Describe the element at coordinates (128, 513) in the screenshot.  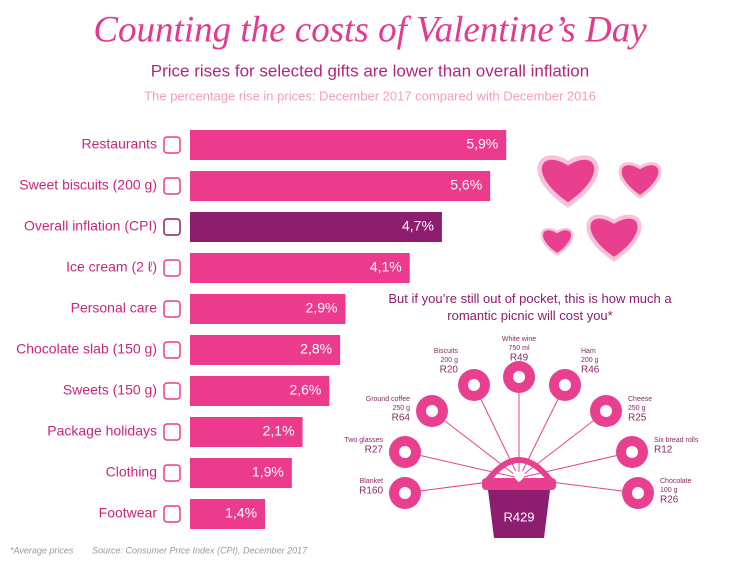
I see `category-label: Footwear` at that location.